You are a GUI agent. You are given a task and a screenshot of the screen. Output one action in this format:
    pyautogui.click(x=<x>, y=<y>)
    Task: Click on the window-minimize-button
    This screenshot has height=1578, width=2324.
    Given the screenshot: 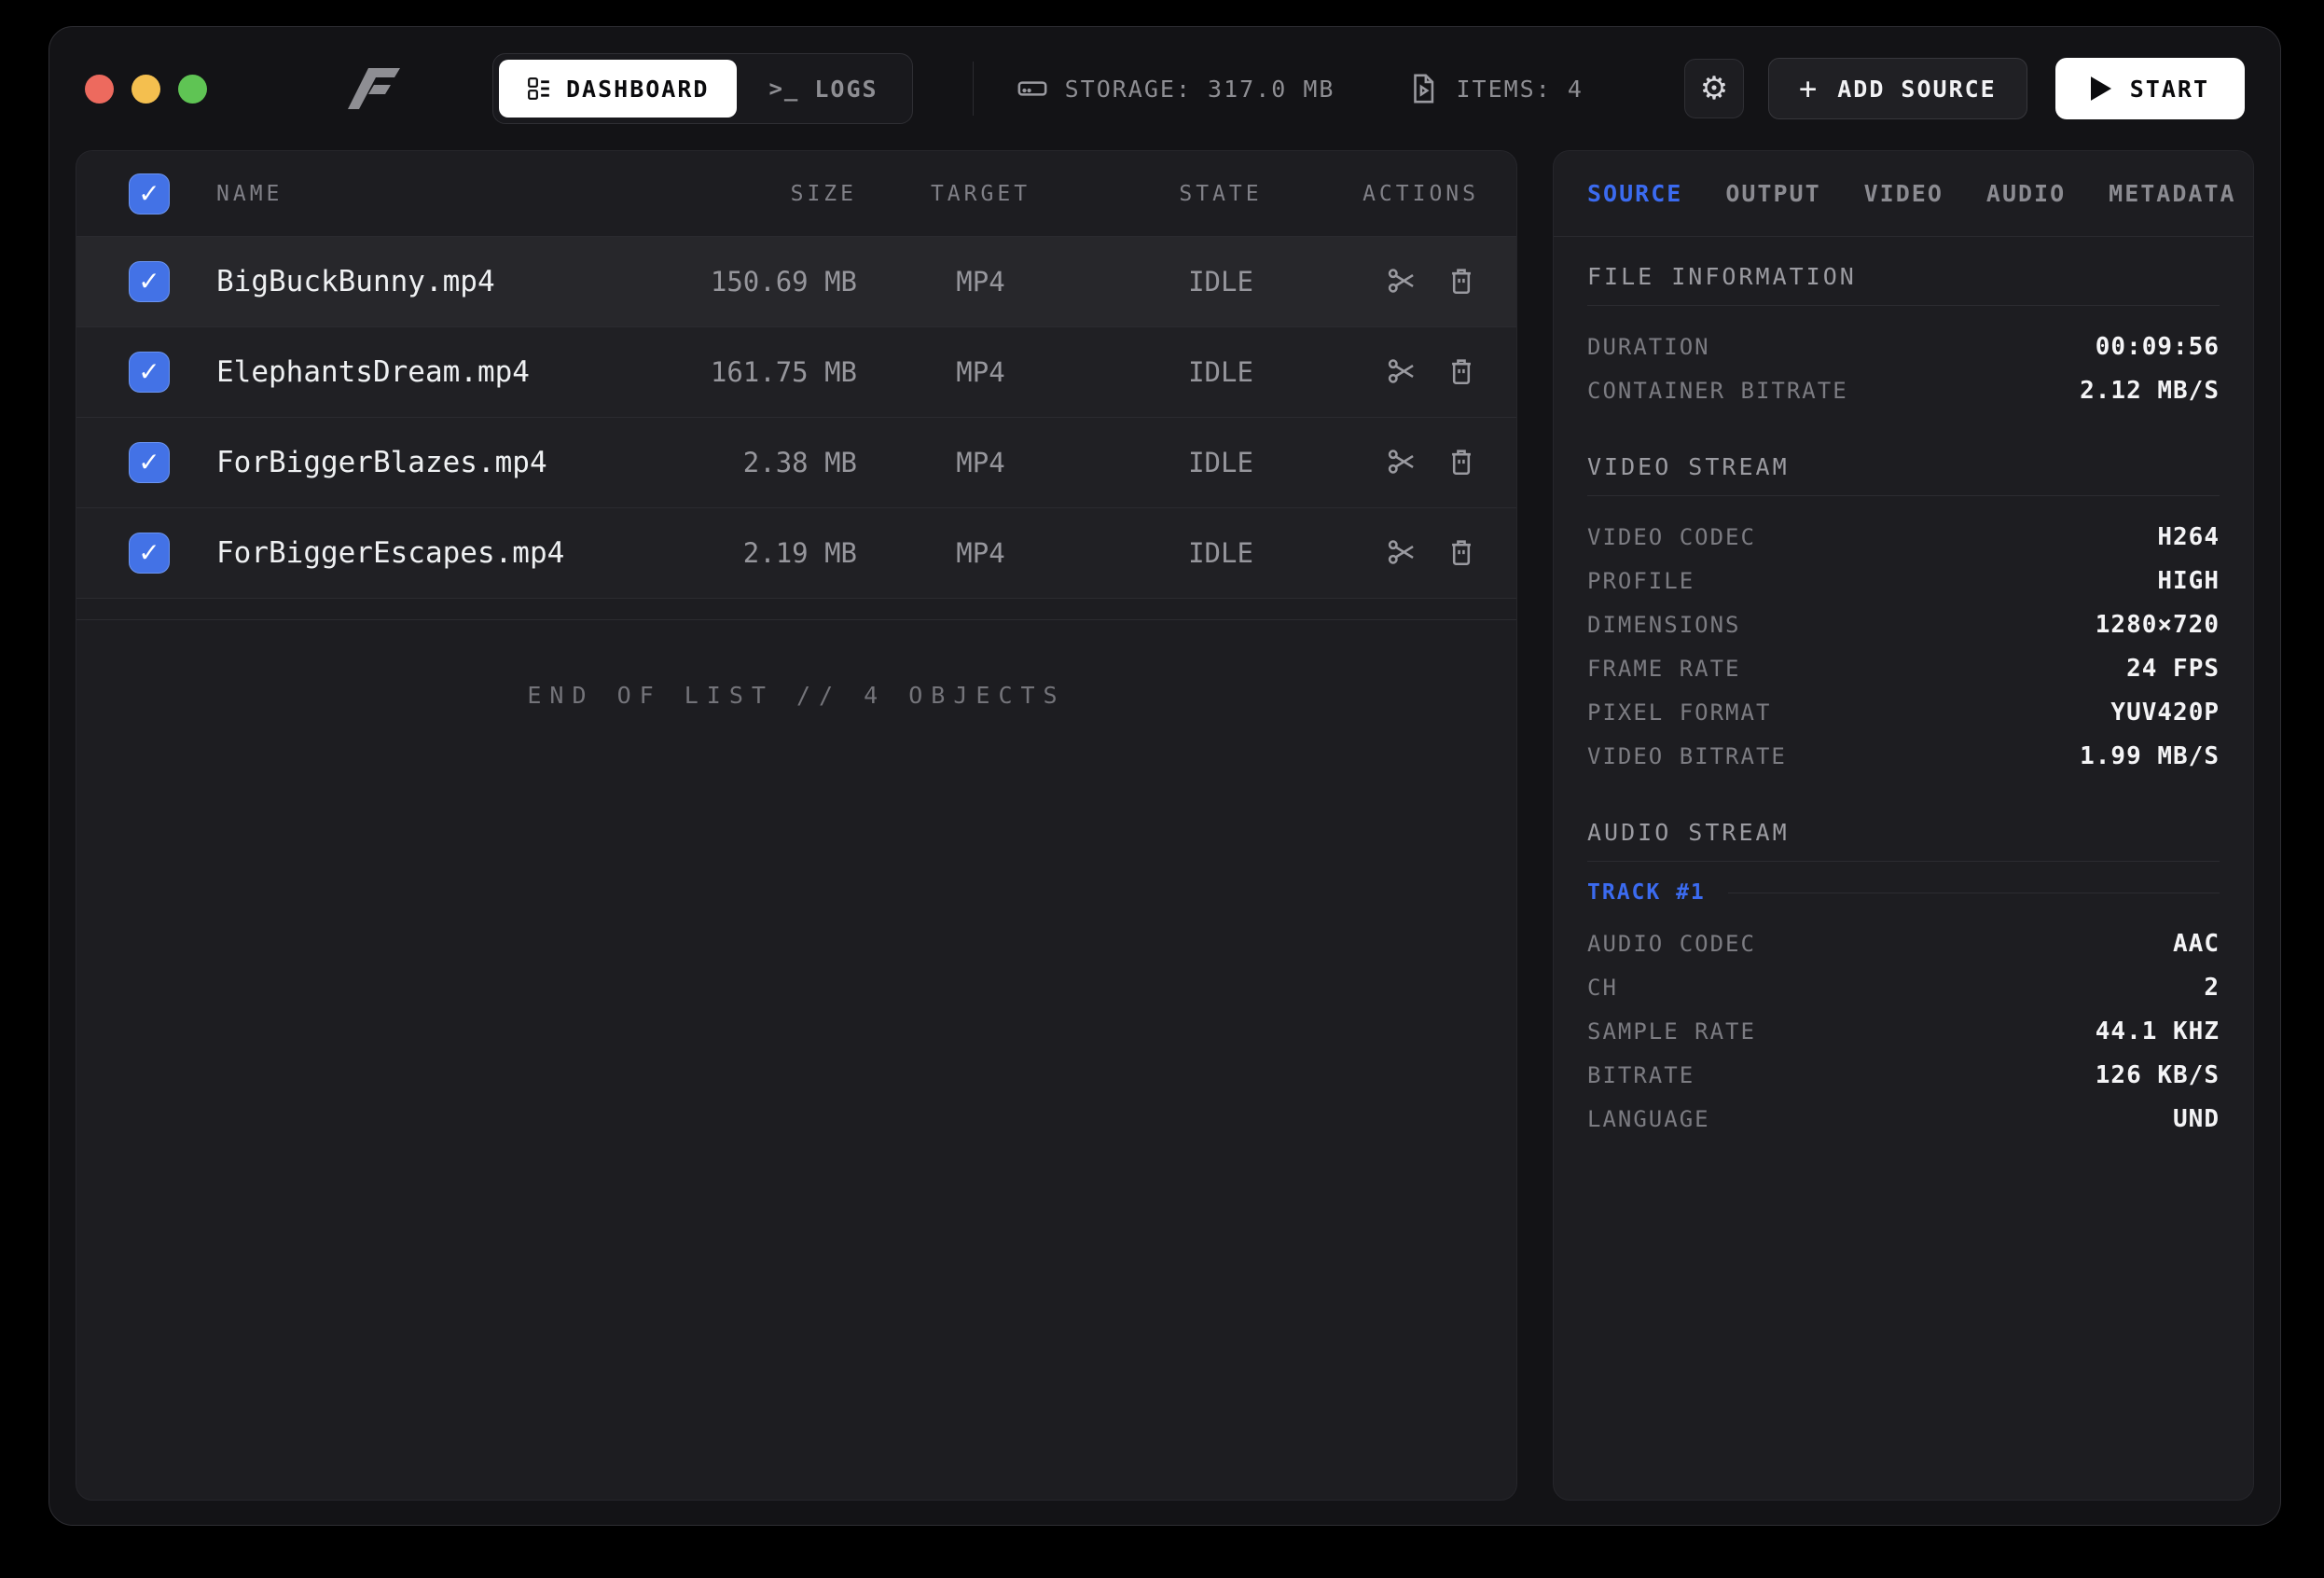 What is the action you would take?
    pyautogui.click(x=145, y=89)
    